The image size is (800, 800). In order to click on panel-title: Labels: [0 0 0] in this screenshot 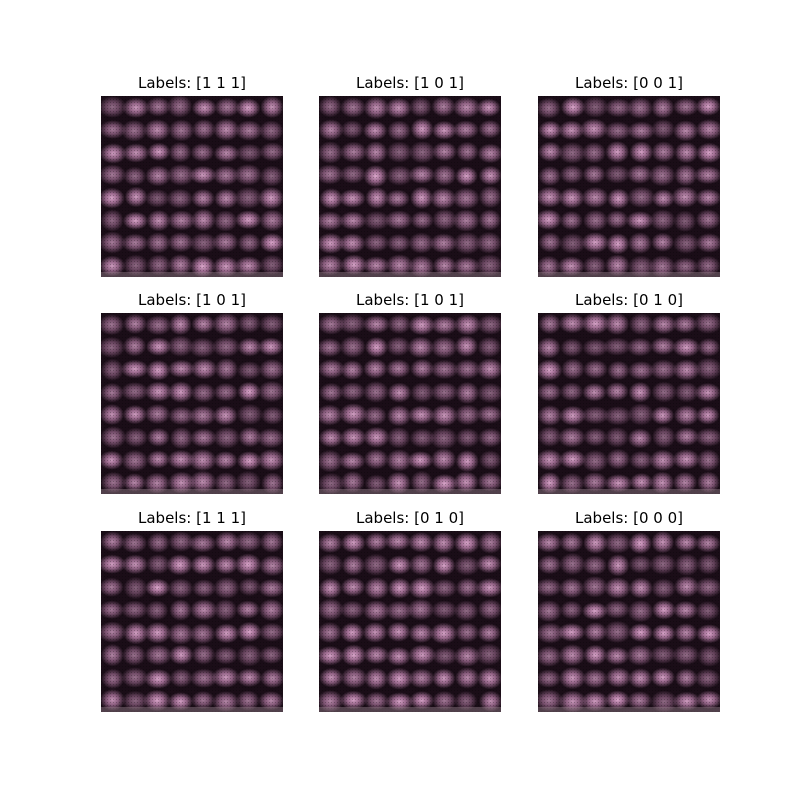, I will do `click(629, 518)`.